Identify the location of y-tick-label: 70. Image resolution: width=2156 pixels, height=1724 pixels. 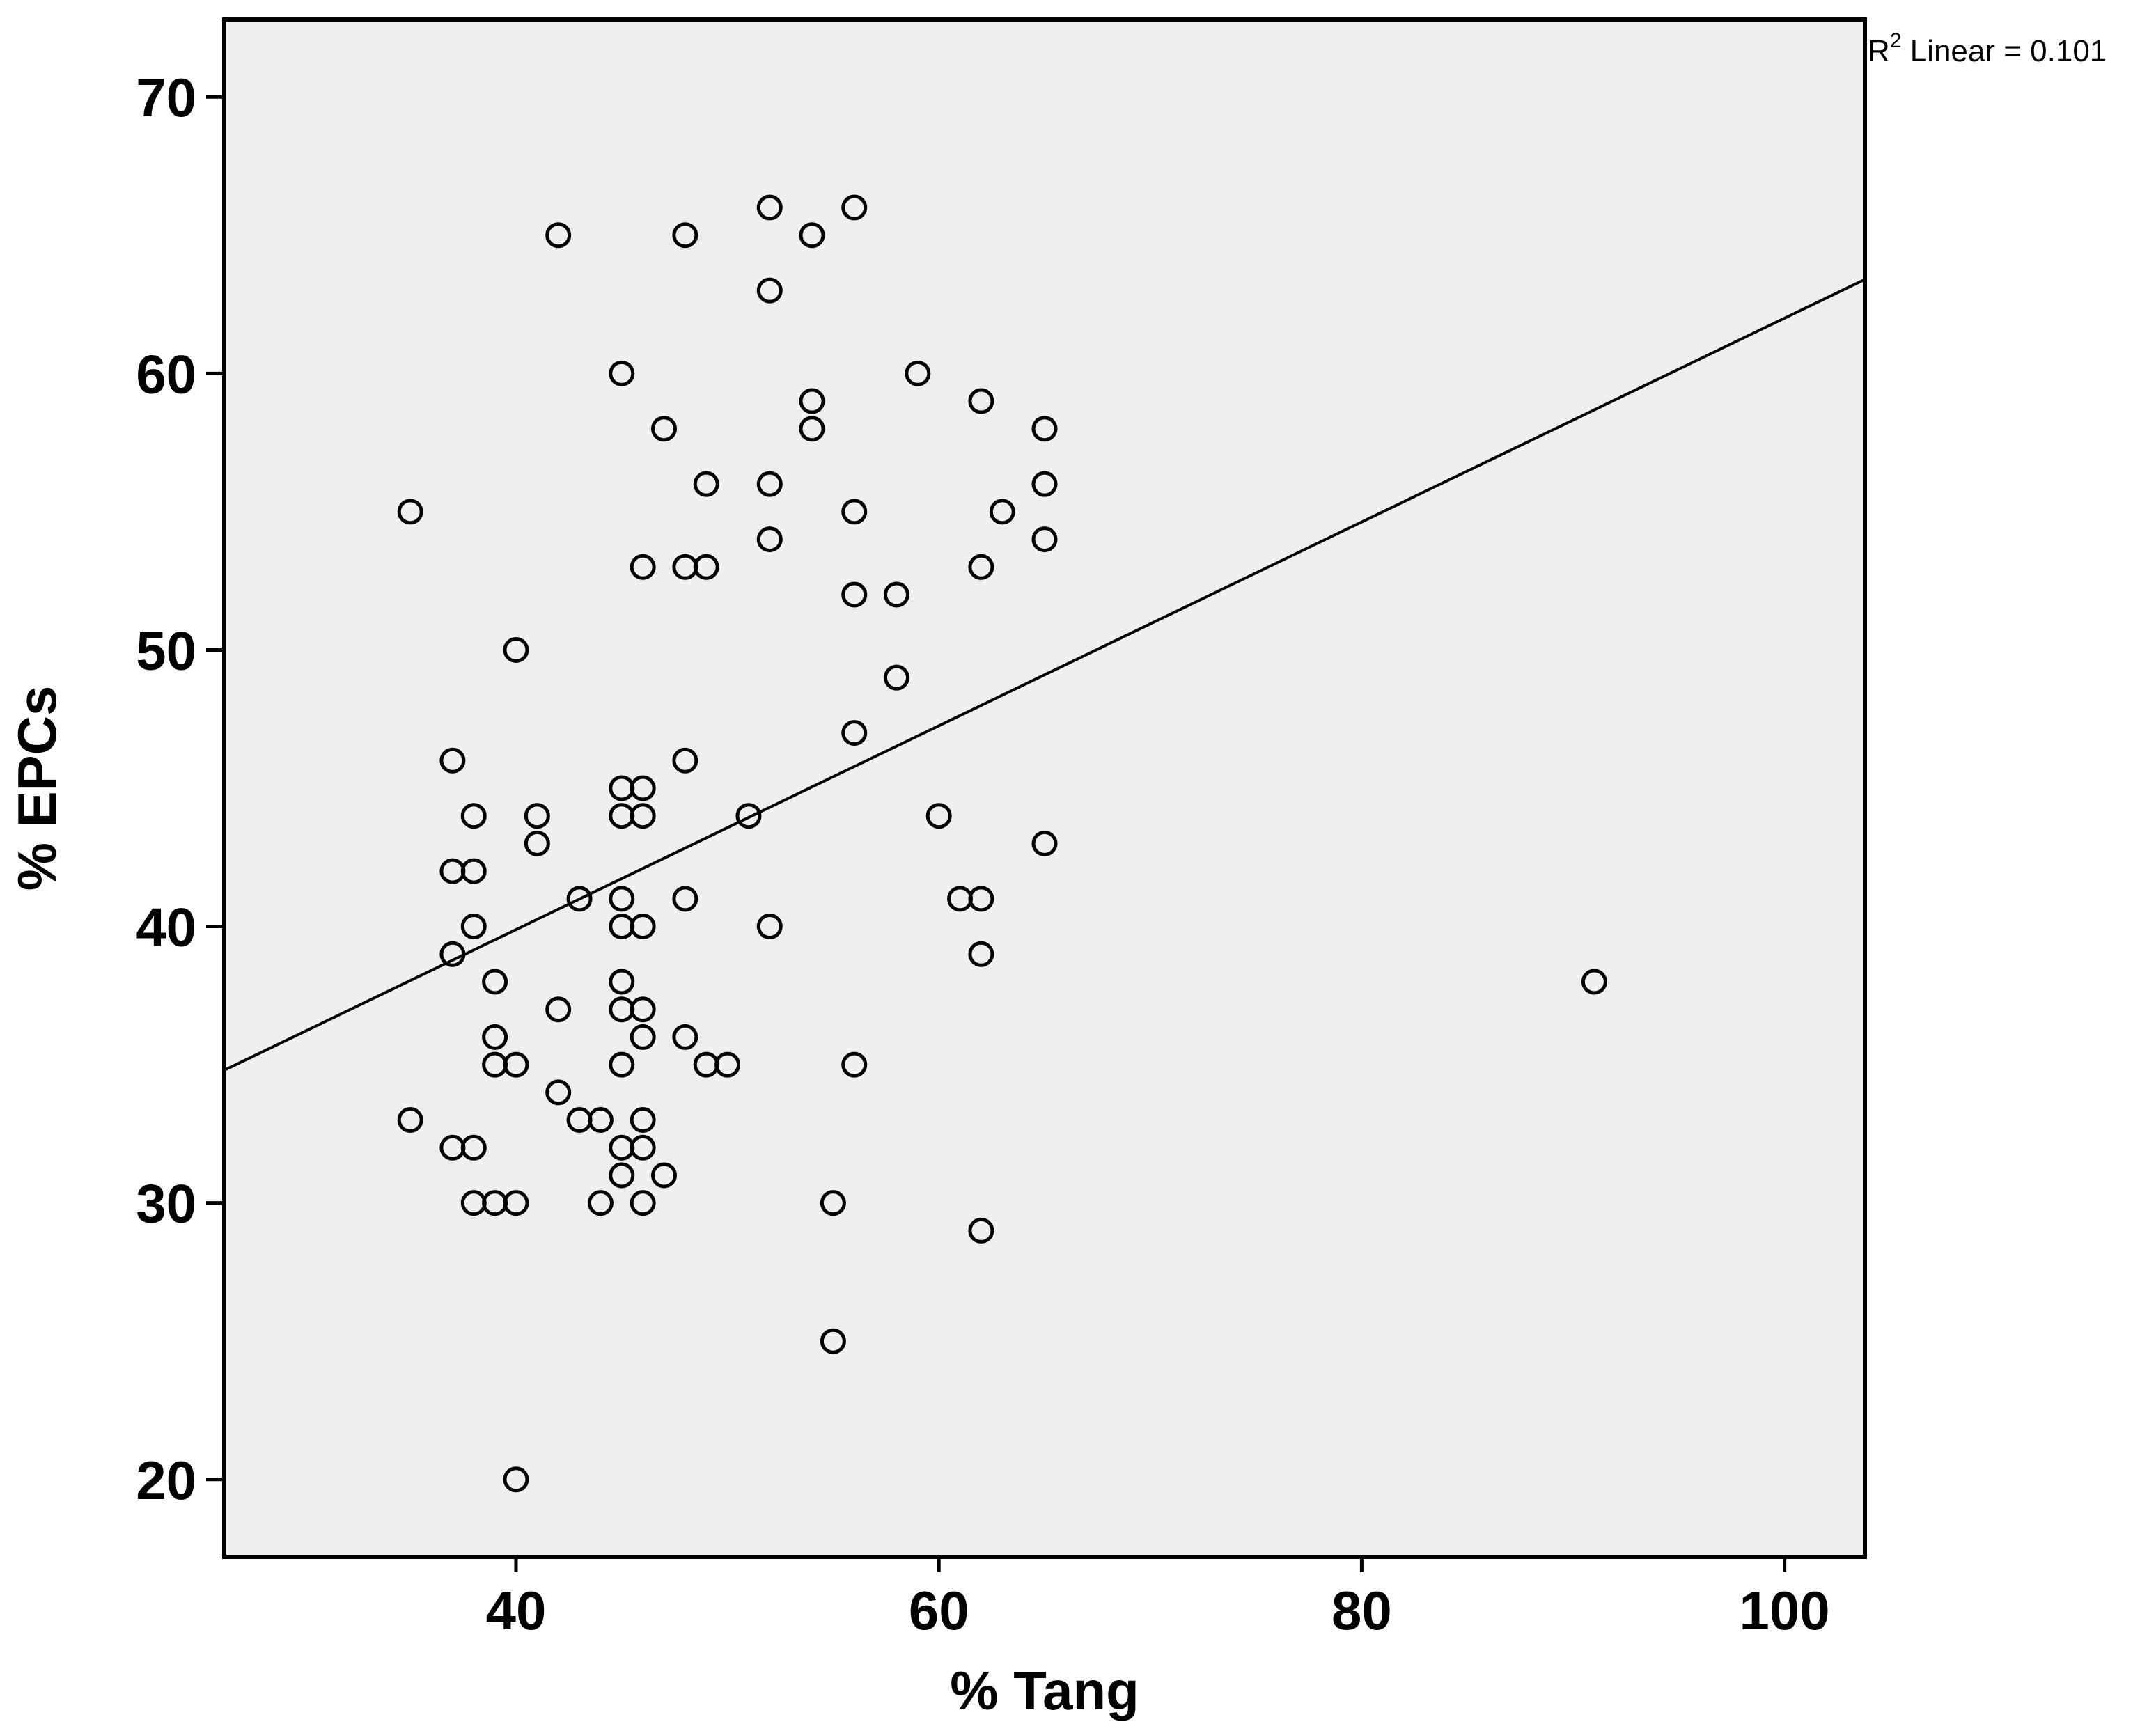
(166, 97).